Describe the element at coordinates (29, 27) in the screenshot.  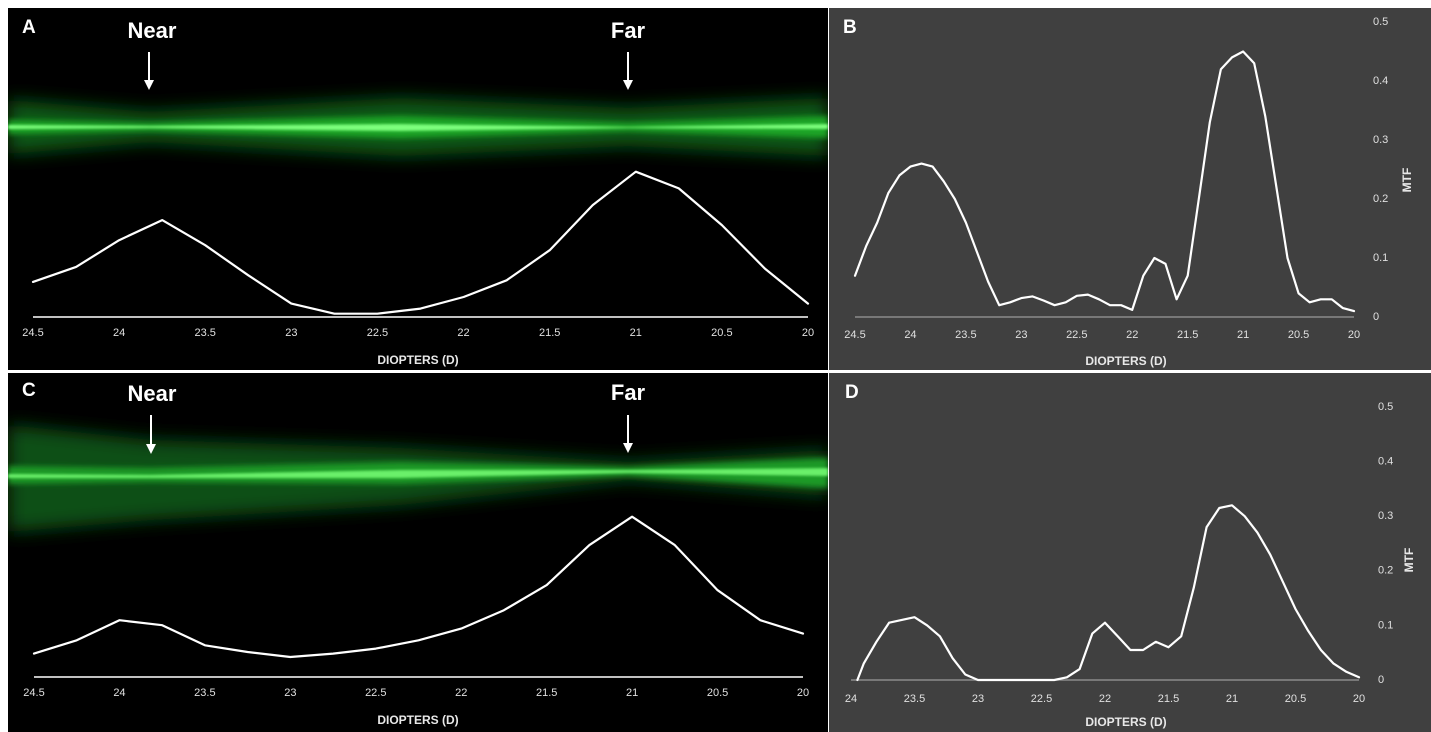
I see `panel-letter: A` at that location.